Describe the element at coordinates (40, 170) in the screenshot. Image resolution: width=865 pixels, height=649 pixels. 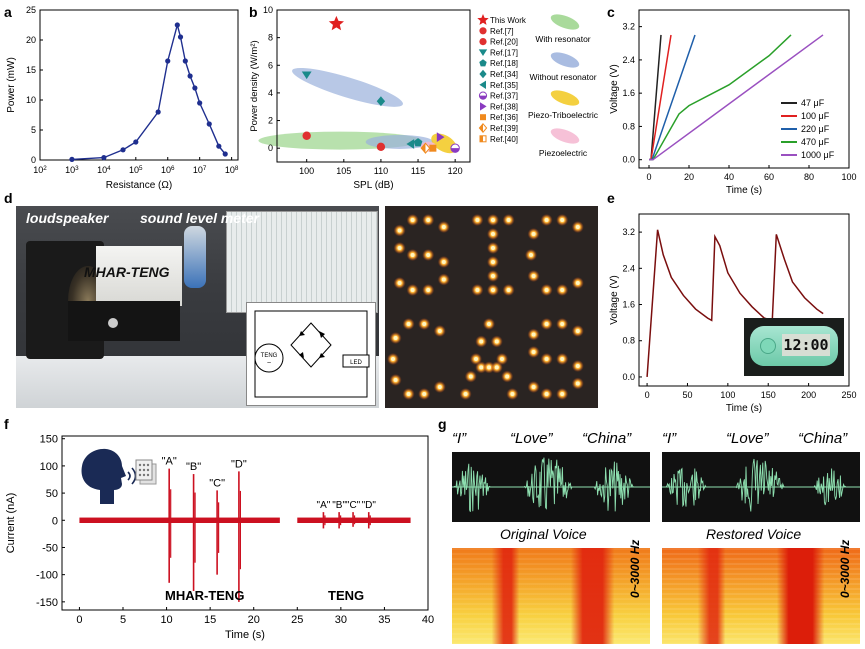
I see `x-tick-label: 102` at that location.